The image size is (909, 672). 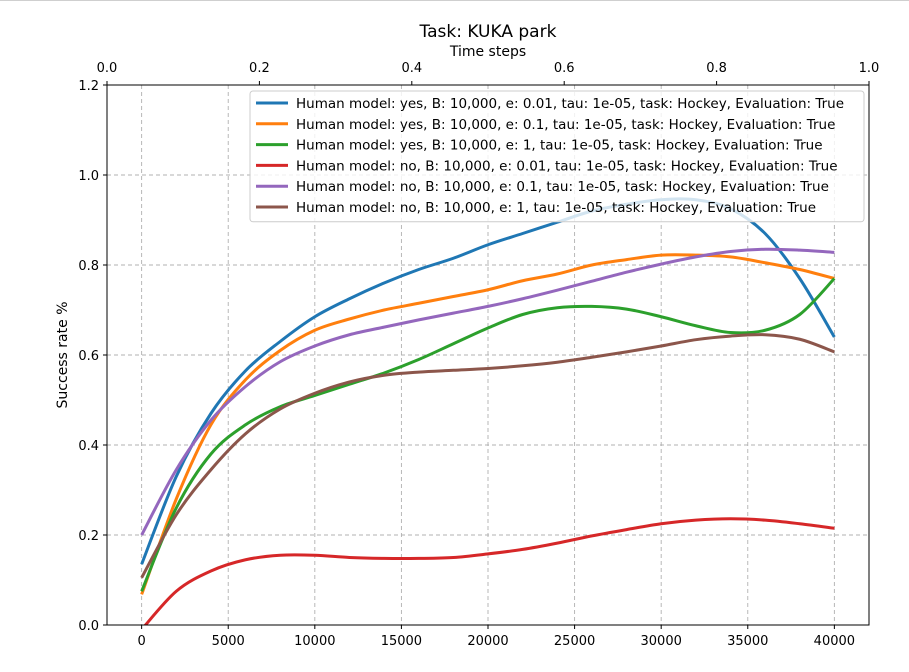 What do you see at coordinates (88, 356) in the screenshot?
I see `y-tick-label: 0.6` at bounding box center [88, 356].